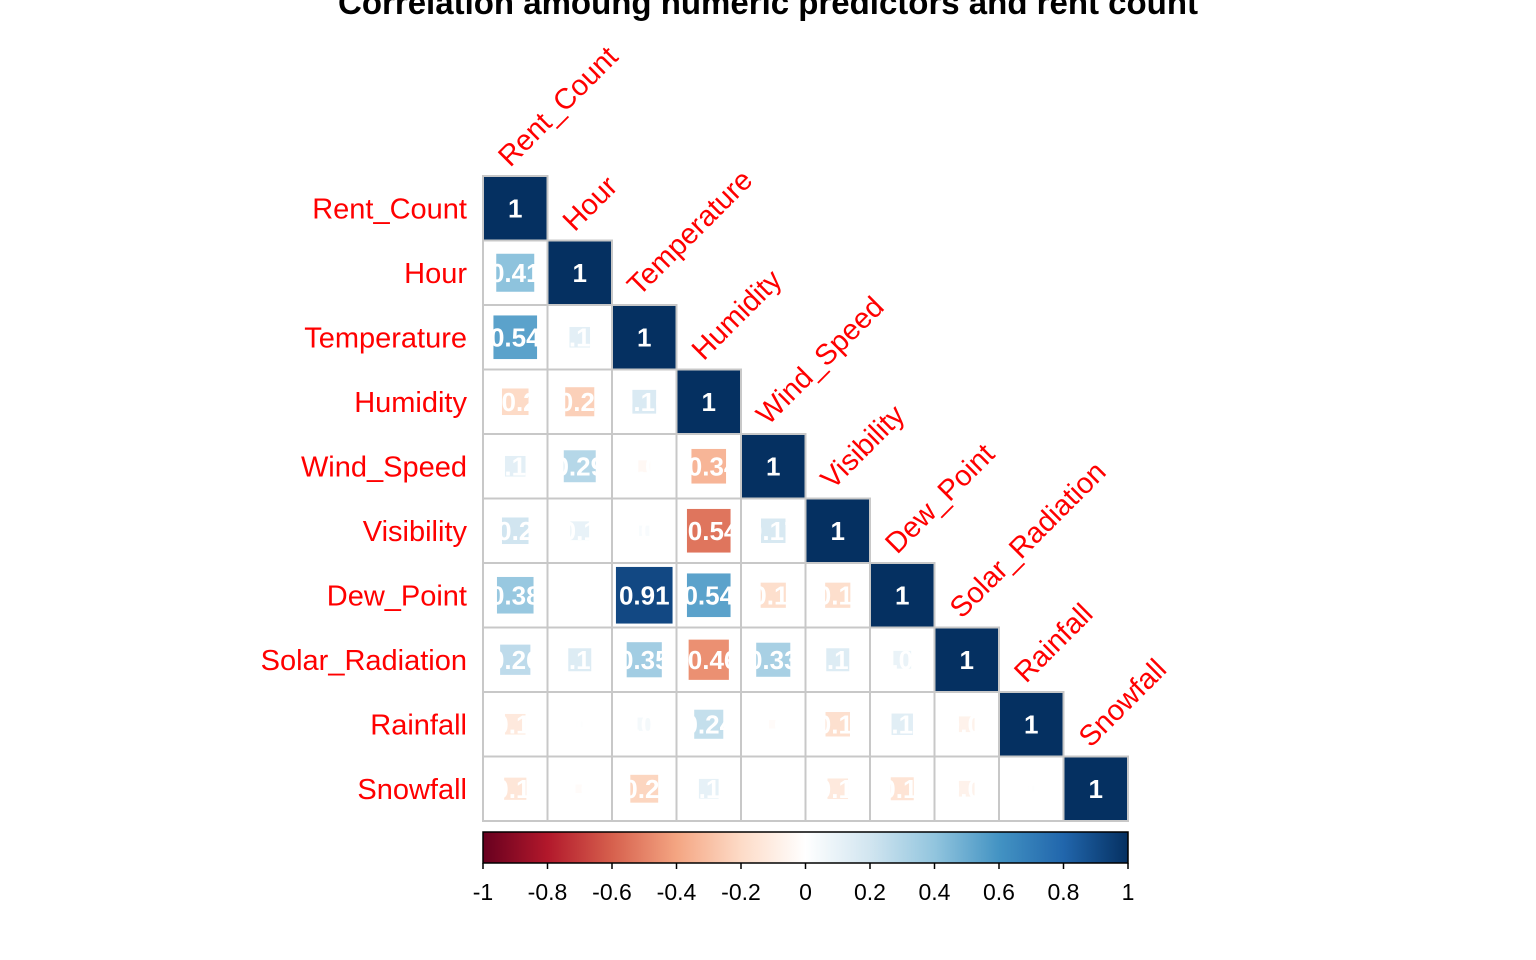  I want to click on corr-square-Solar_Radiation-Hour, so click(580, 660).